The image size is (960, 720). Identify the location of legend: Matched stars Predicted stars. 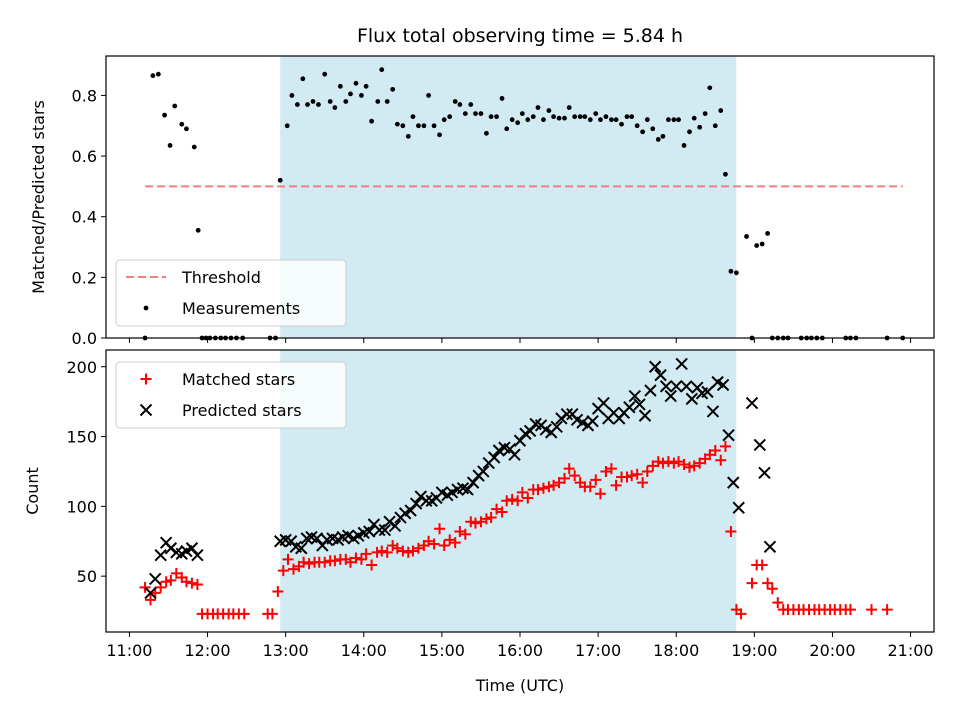
(231, 395).